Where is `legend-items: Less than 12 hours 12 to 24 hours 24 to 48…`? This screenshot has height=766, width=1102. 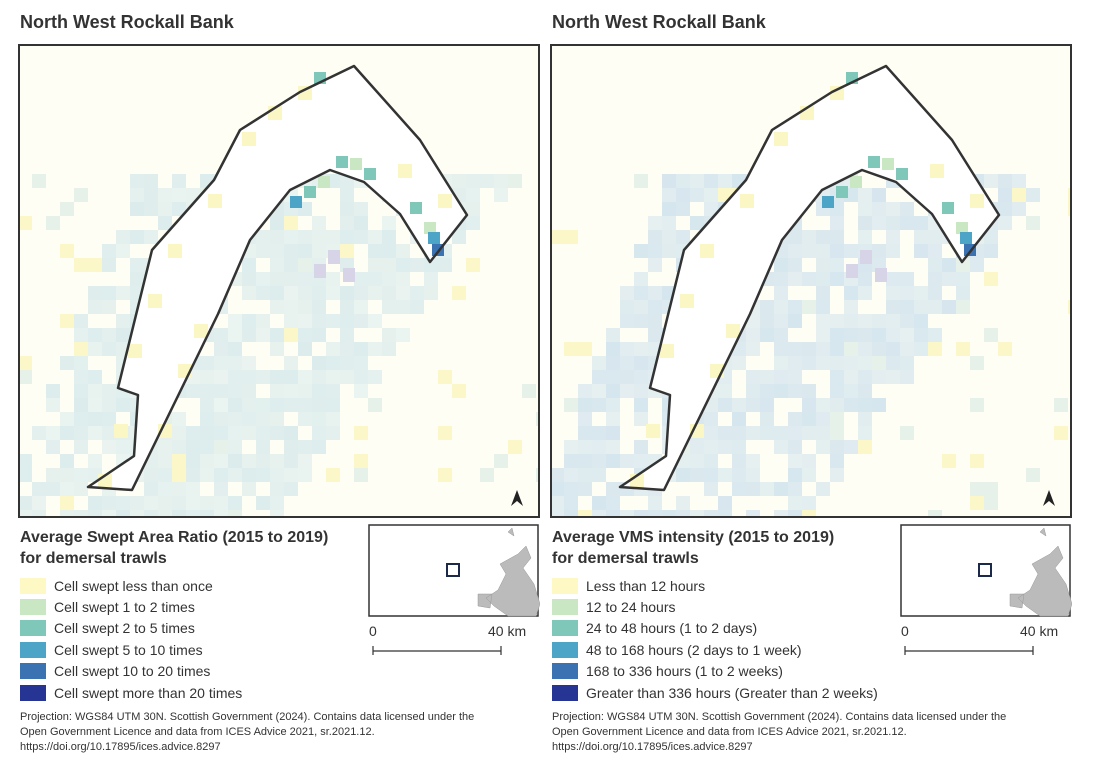
legend-items: Less than 12 hours 12 to 24 hours 24 to 48… is located at coordinates (715, 639).